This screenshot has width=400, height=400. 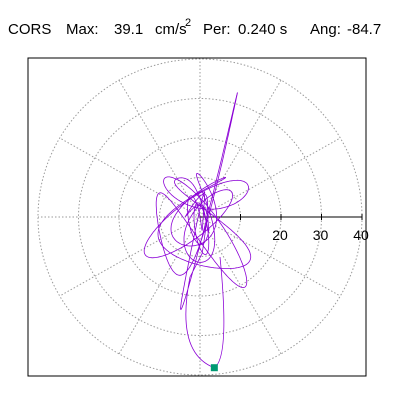 I want to click on max-marker-group, so click(x=214, y=368).